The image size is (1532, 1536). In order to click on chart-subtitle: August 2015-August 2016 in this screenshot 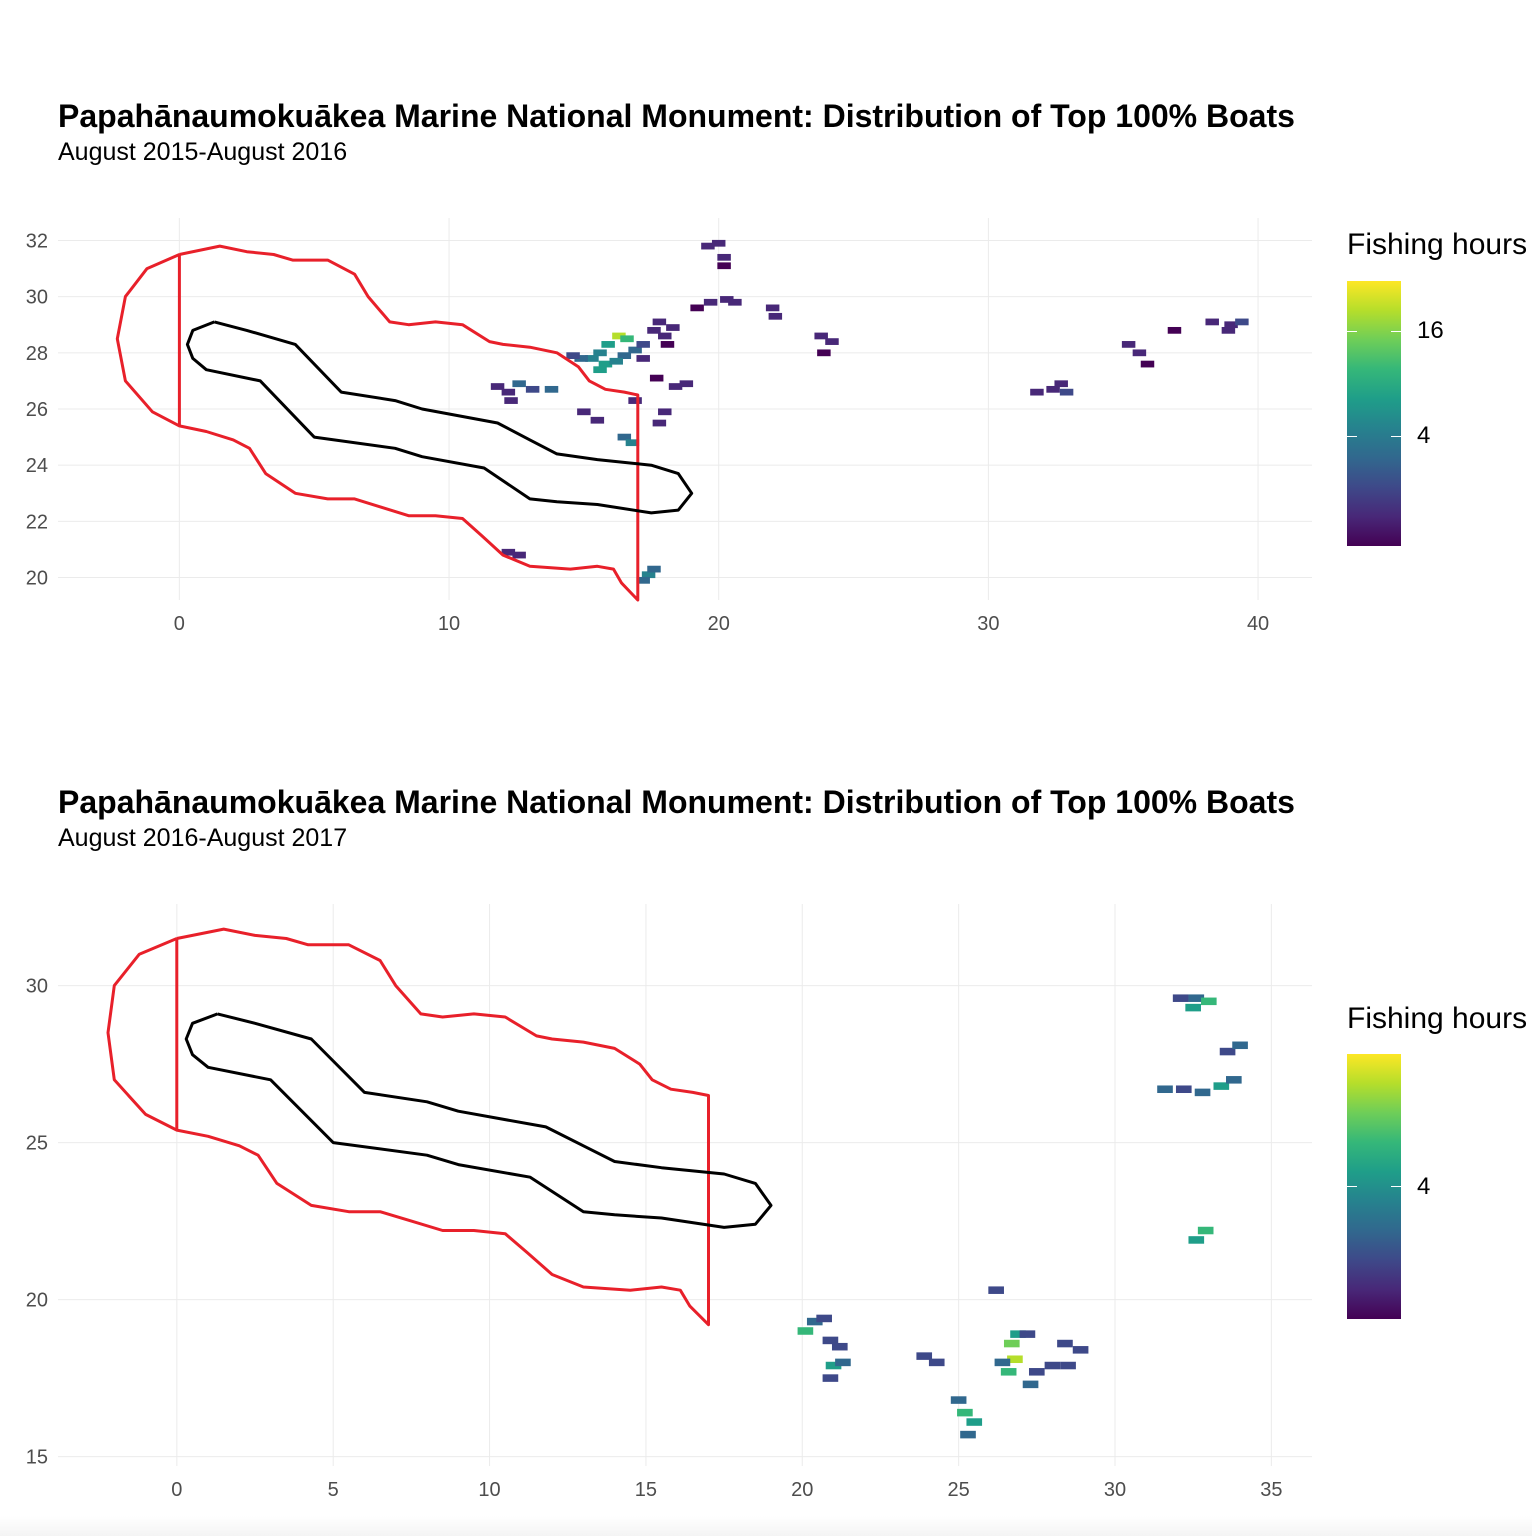, I will do `click(203, 152)`.